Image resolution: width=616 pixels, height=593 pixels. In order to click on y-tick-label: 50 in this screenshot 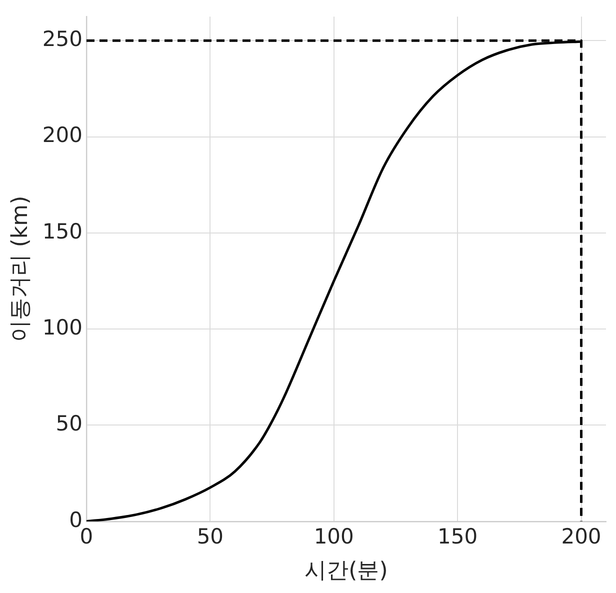, I will do `click(69, 424)`.